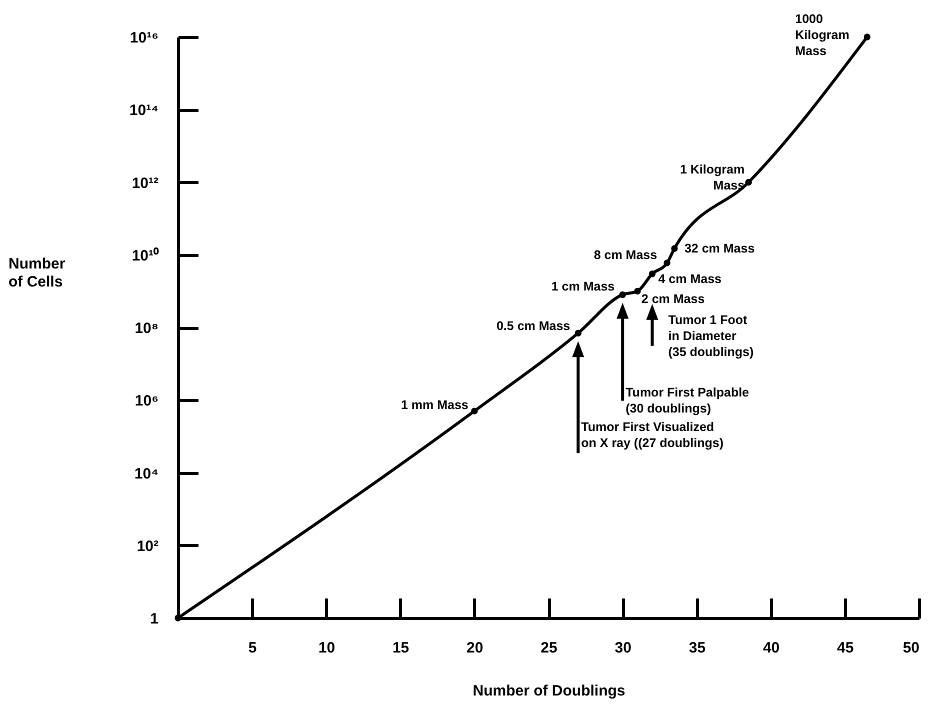 The image size is (940, 713). What do you see at coordinates (143, 111) in the screenshot?
I see `y-tick-label: 10¹⁴` at bounding box center [143, 111].